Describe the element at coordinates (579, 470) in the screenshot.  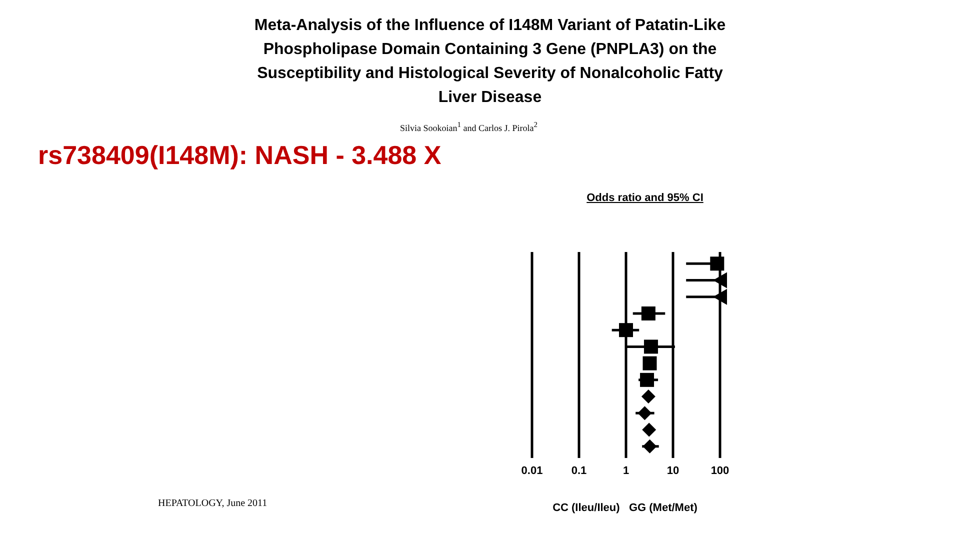
I see `x-tick-label: 0.1` at that location.